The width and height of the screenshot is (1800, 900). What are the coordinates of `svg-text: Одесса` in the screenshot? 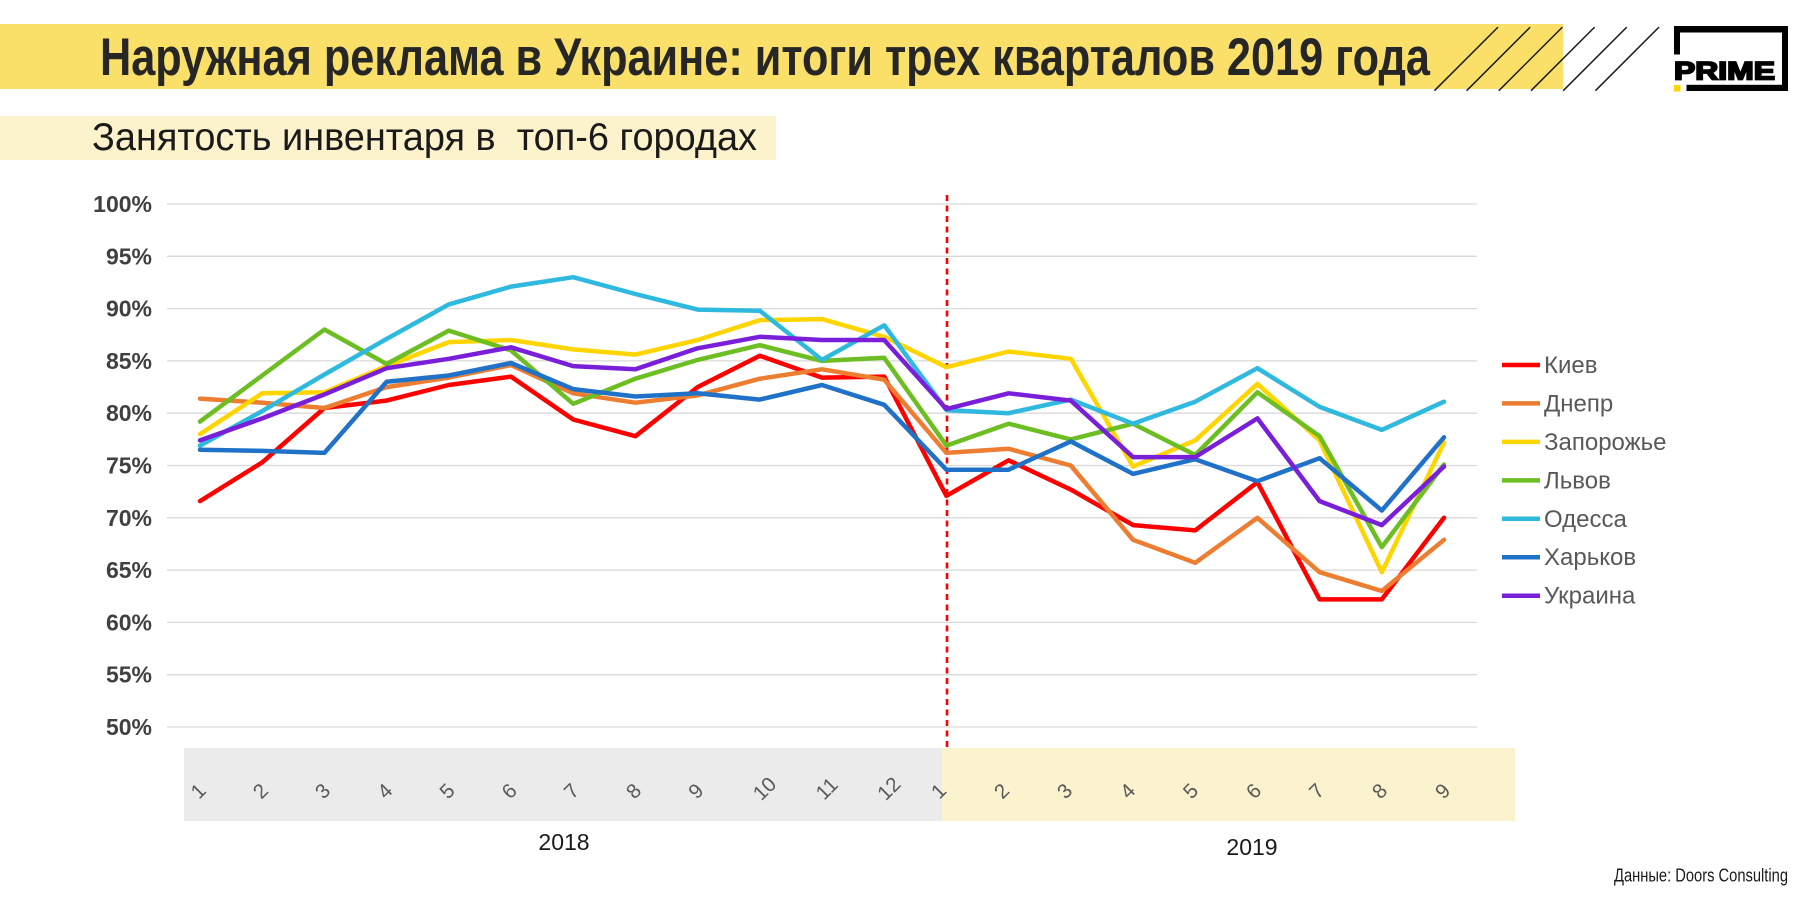 It's located at (1585, 519).